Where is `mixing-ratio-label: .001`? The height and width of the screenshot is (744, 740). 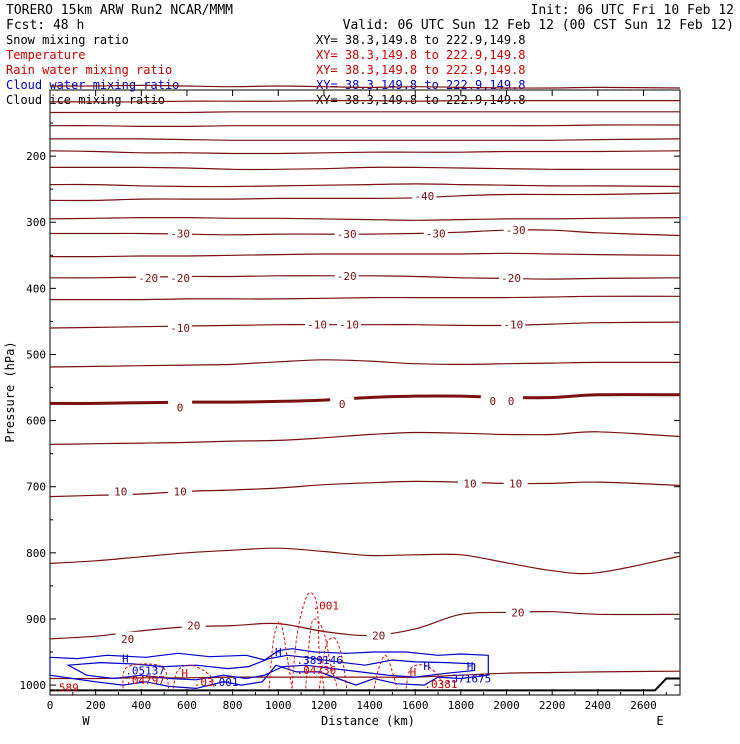
mixing-ratio-label: .001 is located at coordinates (225, 682).